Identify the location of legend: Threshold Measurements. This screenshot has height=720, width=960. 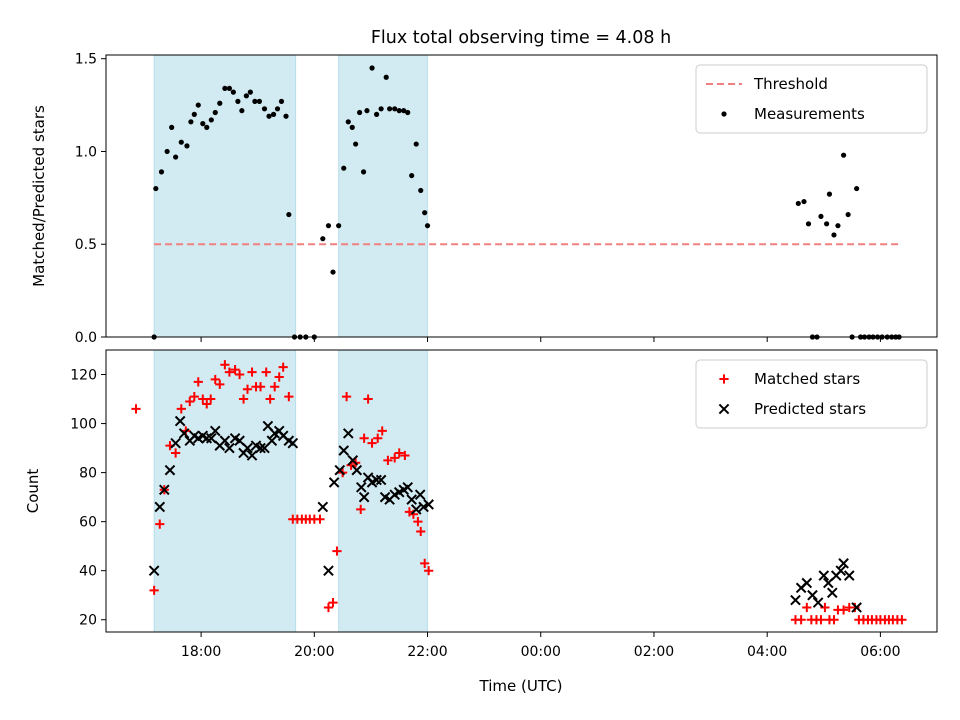
(811, 99).